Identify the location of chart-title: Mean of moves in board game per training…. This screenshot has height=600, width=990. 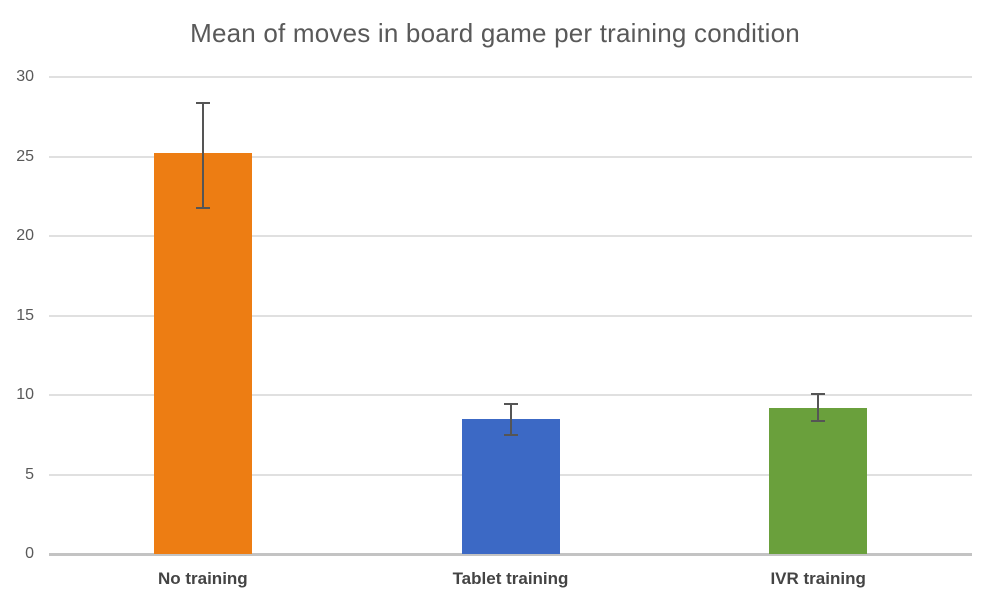
(495, 33).